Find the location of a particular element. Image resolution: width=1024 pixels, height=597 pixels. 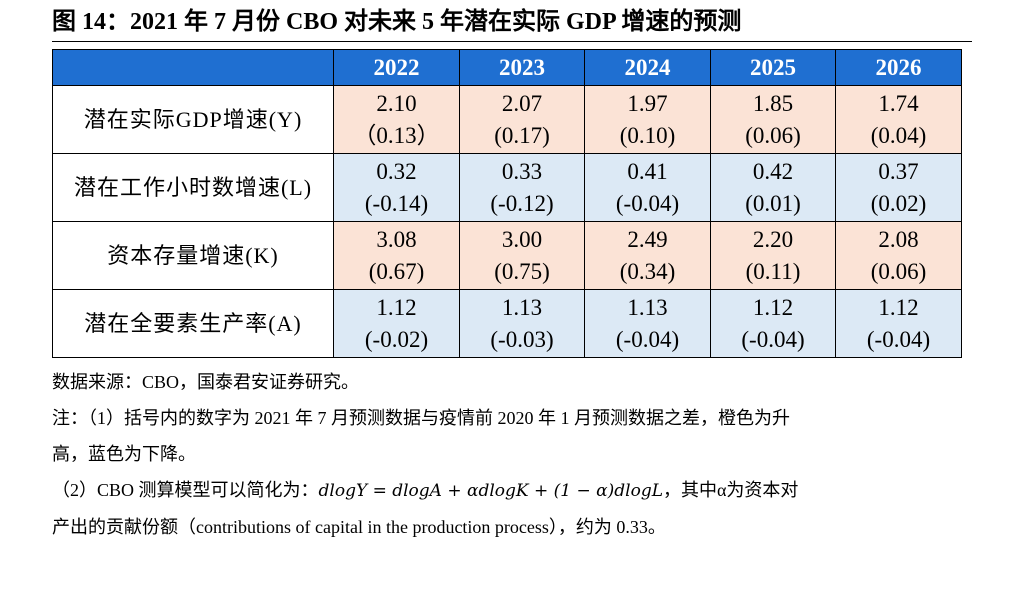

table-cell: 2.07 (0.17) is located at coordinates (522, 119).